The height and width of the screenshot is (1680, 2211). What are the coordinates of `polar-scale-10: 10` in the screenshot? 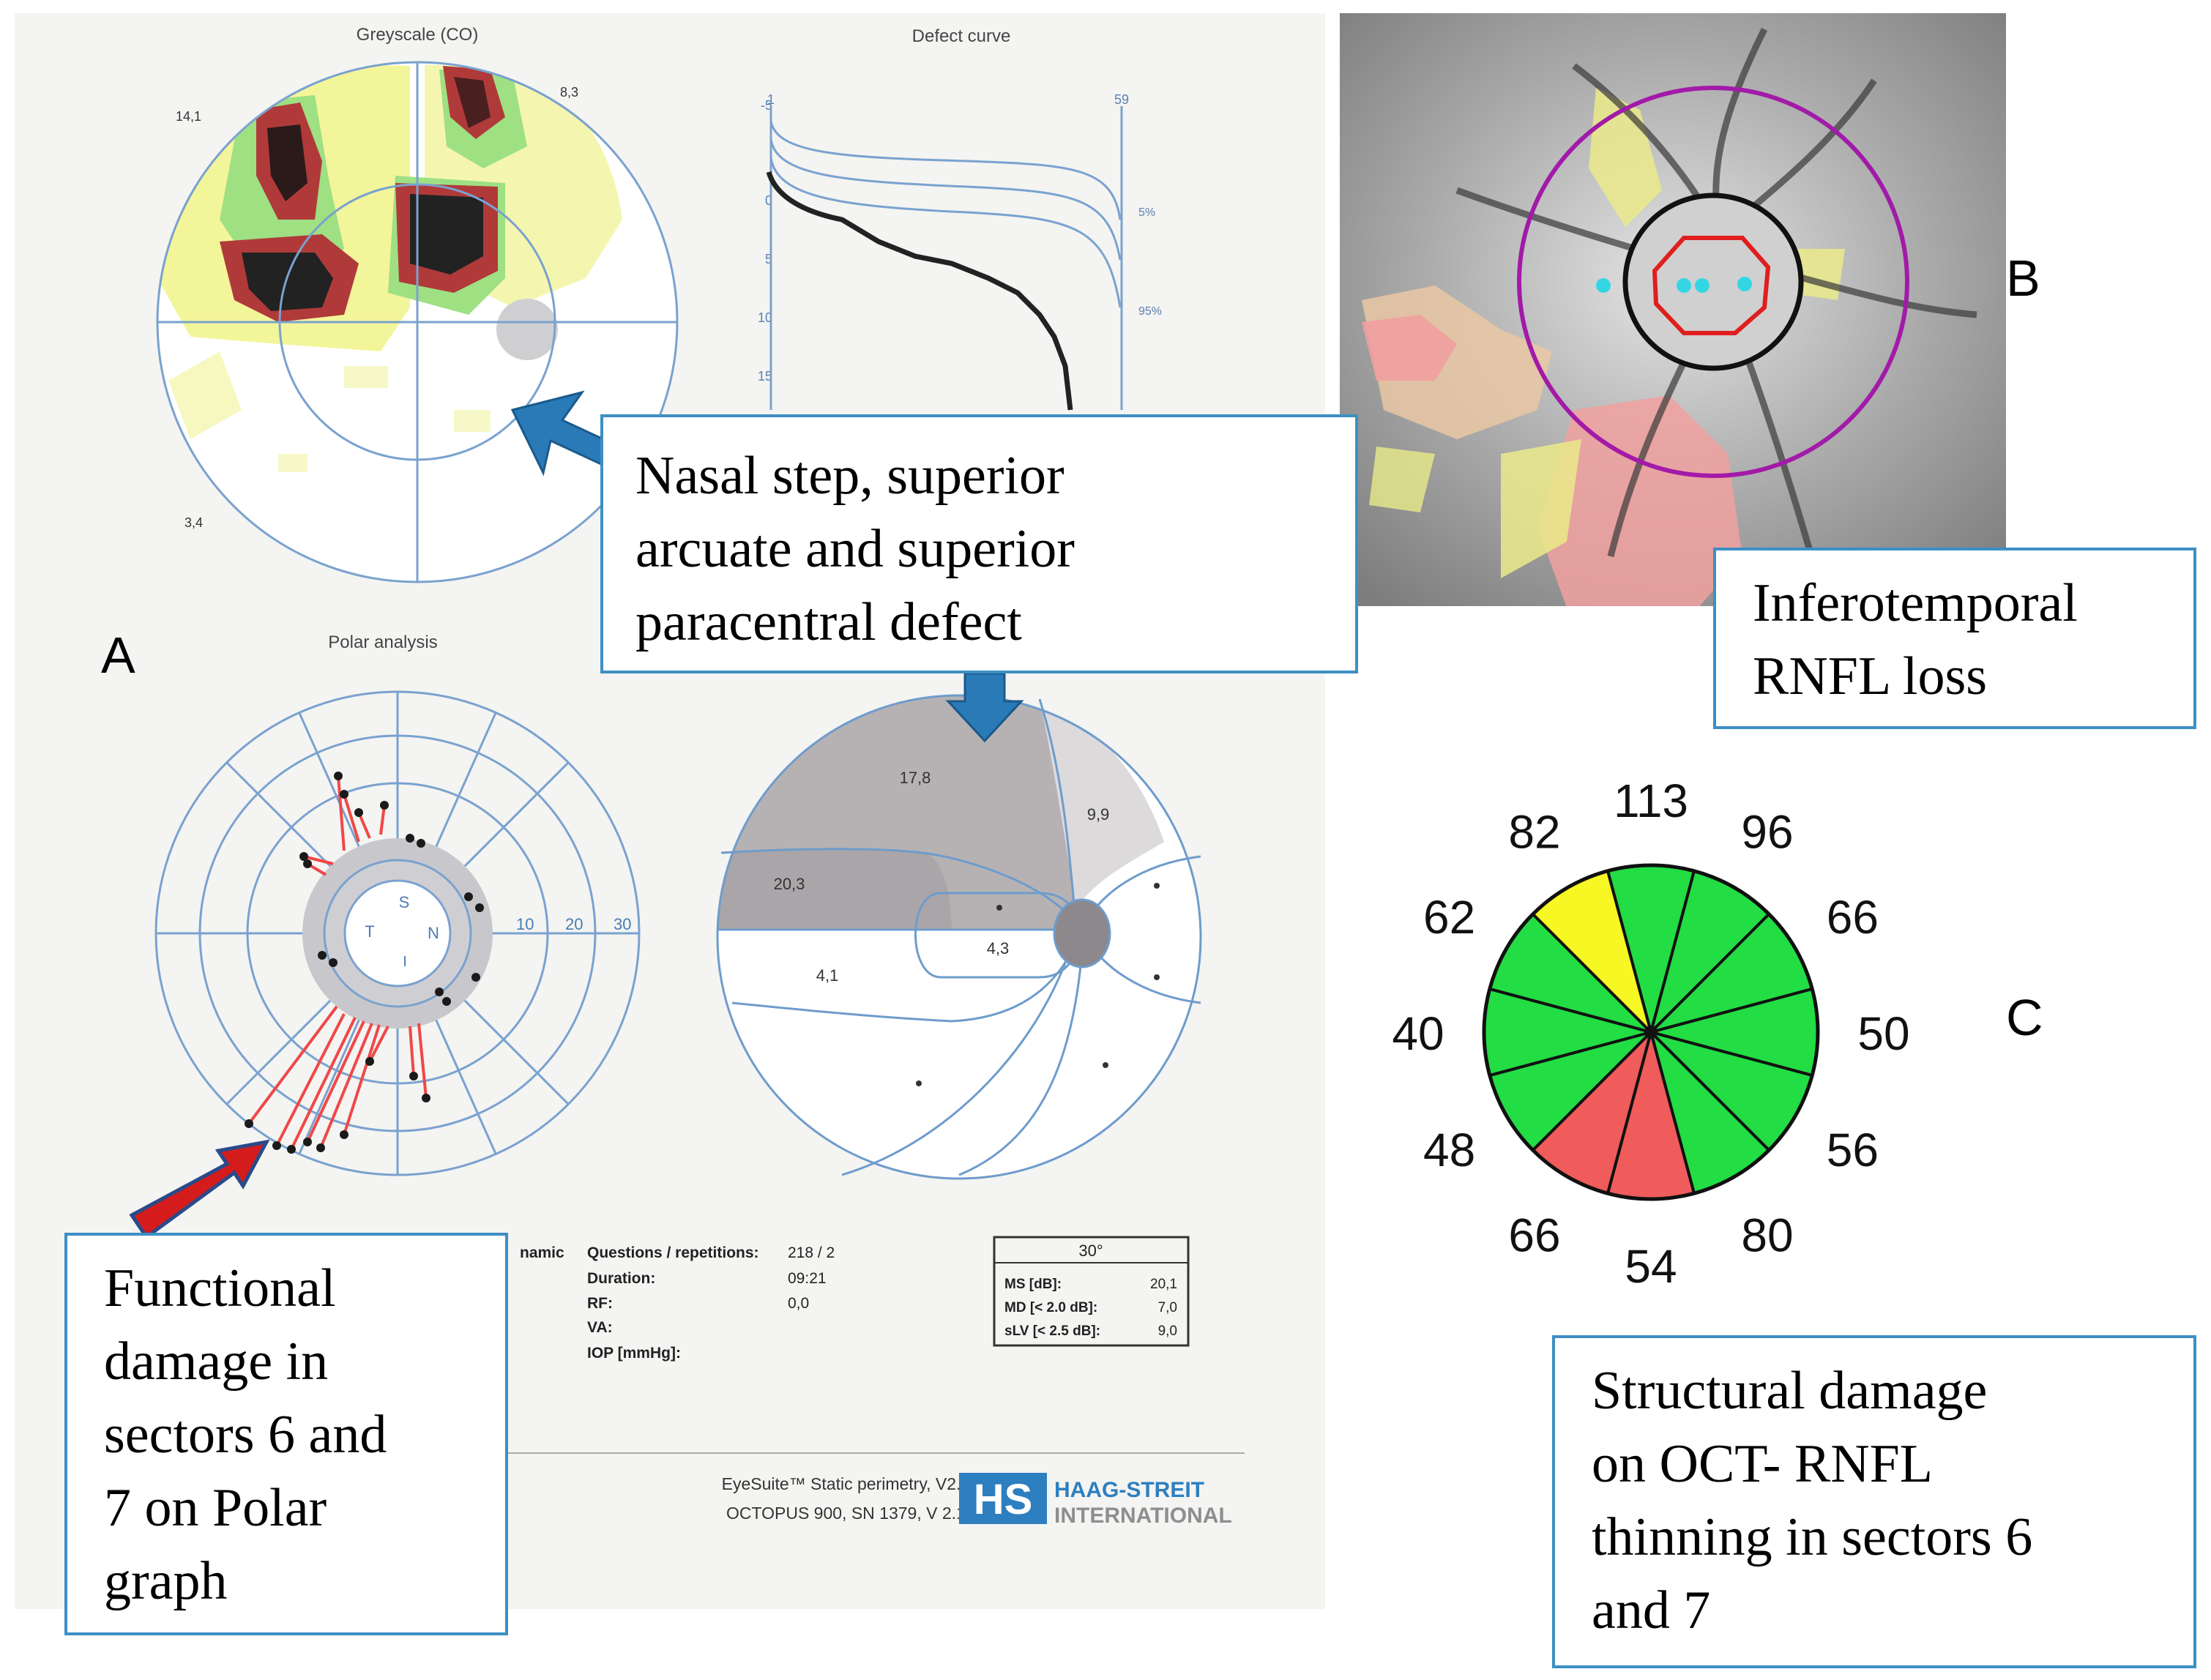 It's located at (525, 924).